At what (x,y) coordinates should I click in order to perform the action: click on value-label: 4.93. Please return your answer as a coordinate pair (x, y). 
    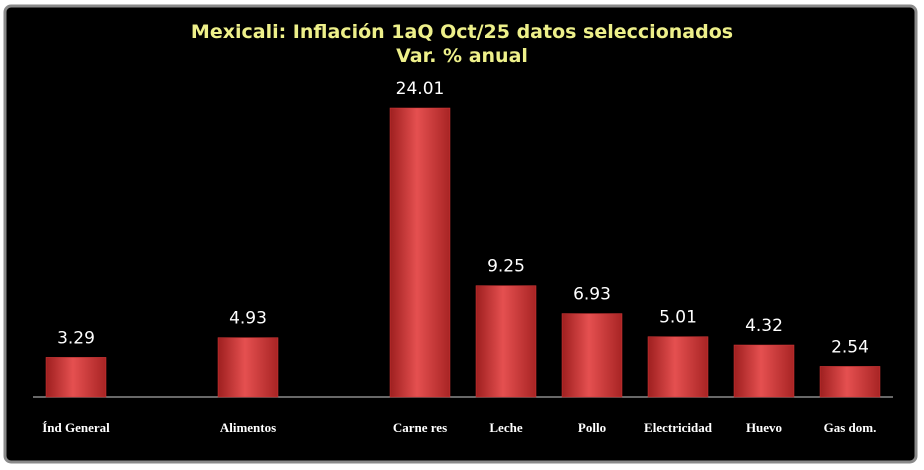
    Looking at the image, I should click on (248, 319).